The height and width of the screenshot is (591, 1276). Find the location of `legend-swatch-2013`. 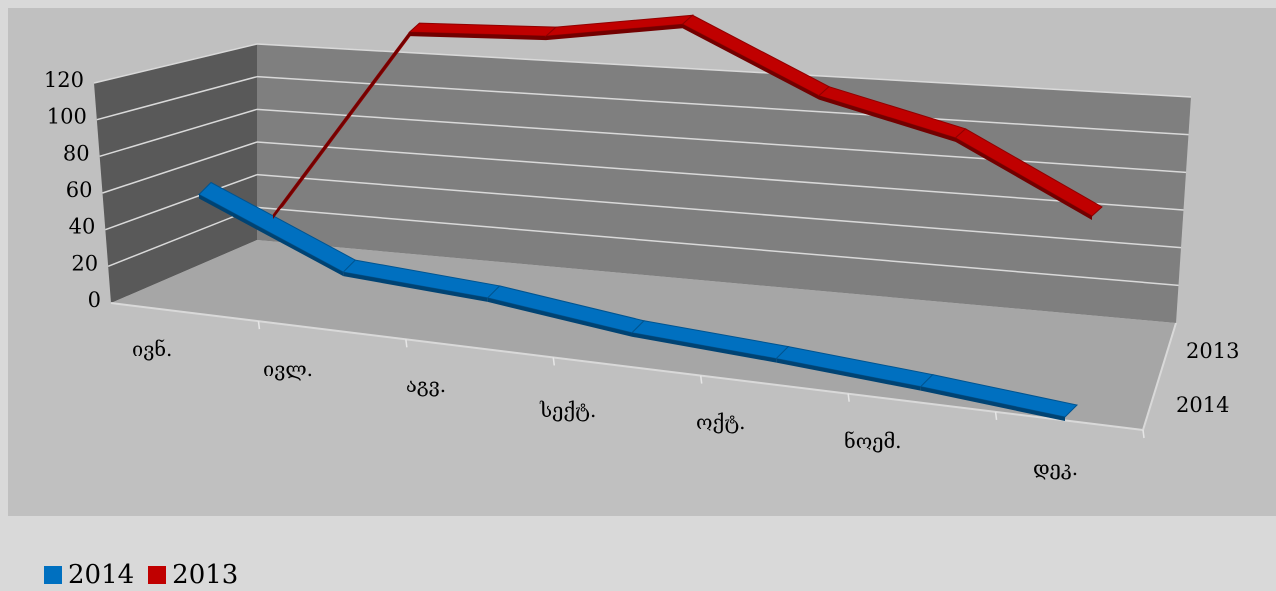

legend-swatch-2013 is located at coordinates (157, 575).